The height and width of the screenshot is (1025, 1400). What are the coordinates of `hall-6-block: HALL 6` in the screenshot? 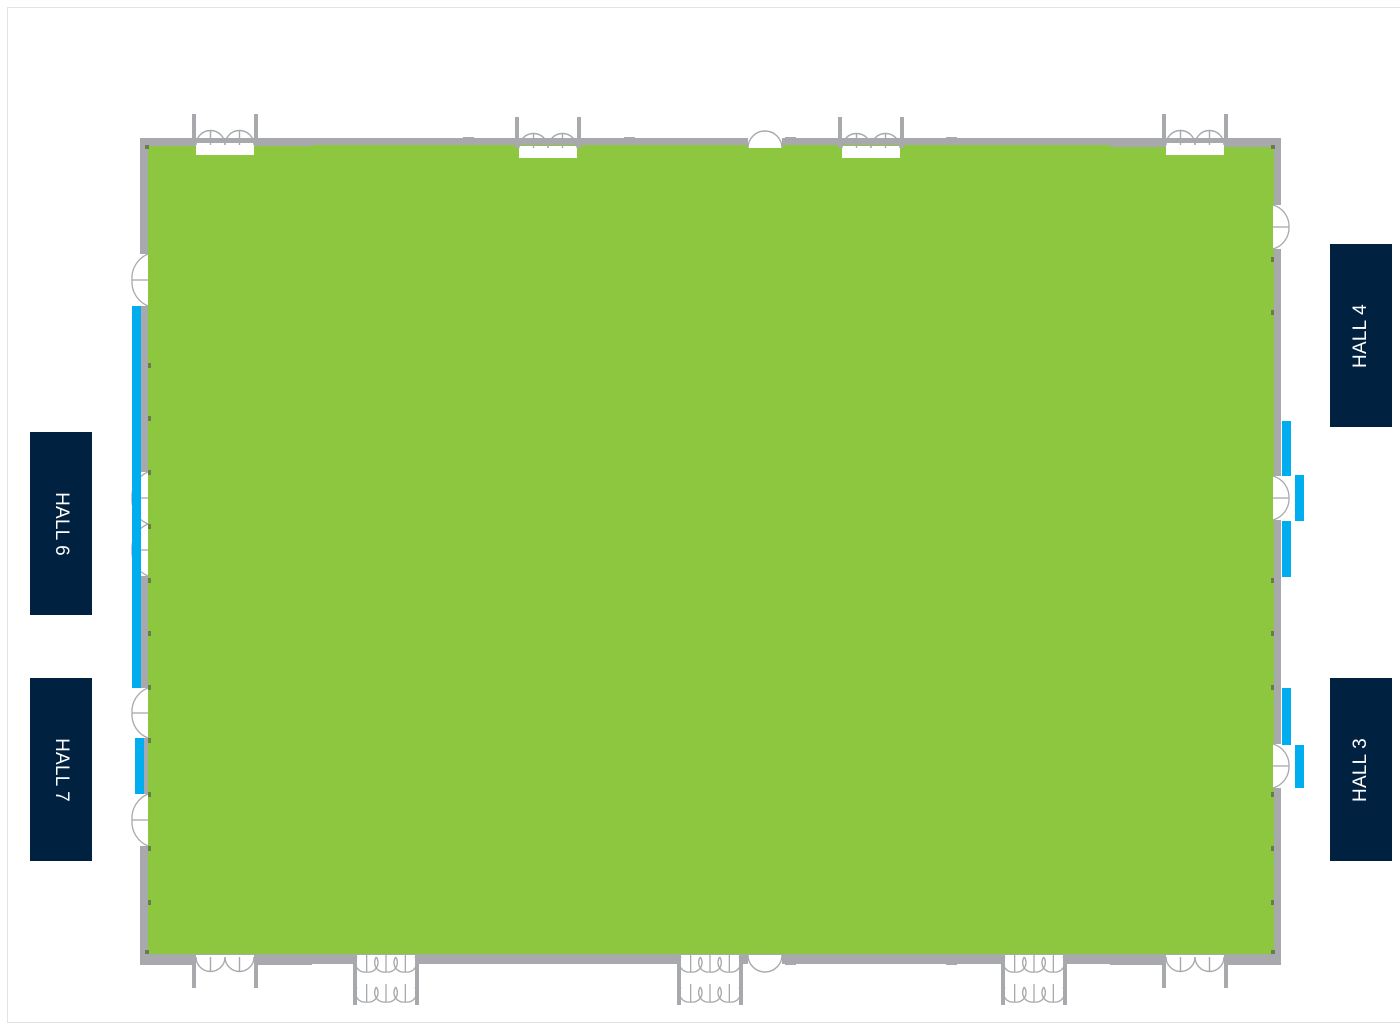 It's located at (61, 523).